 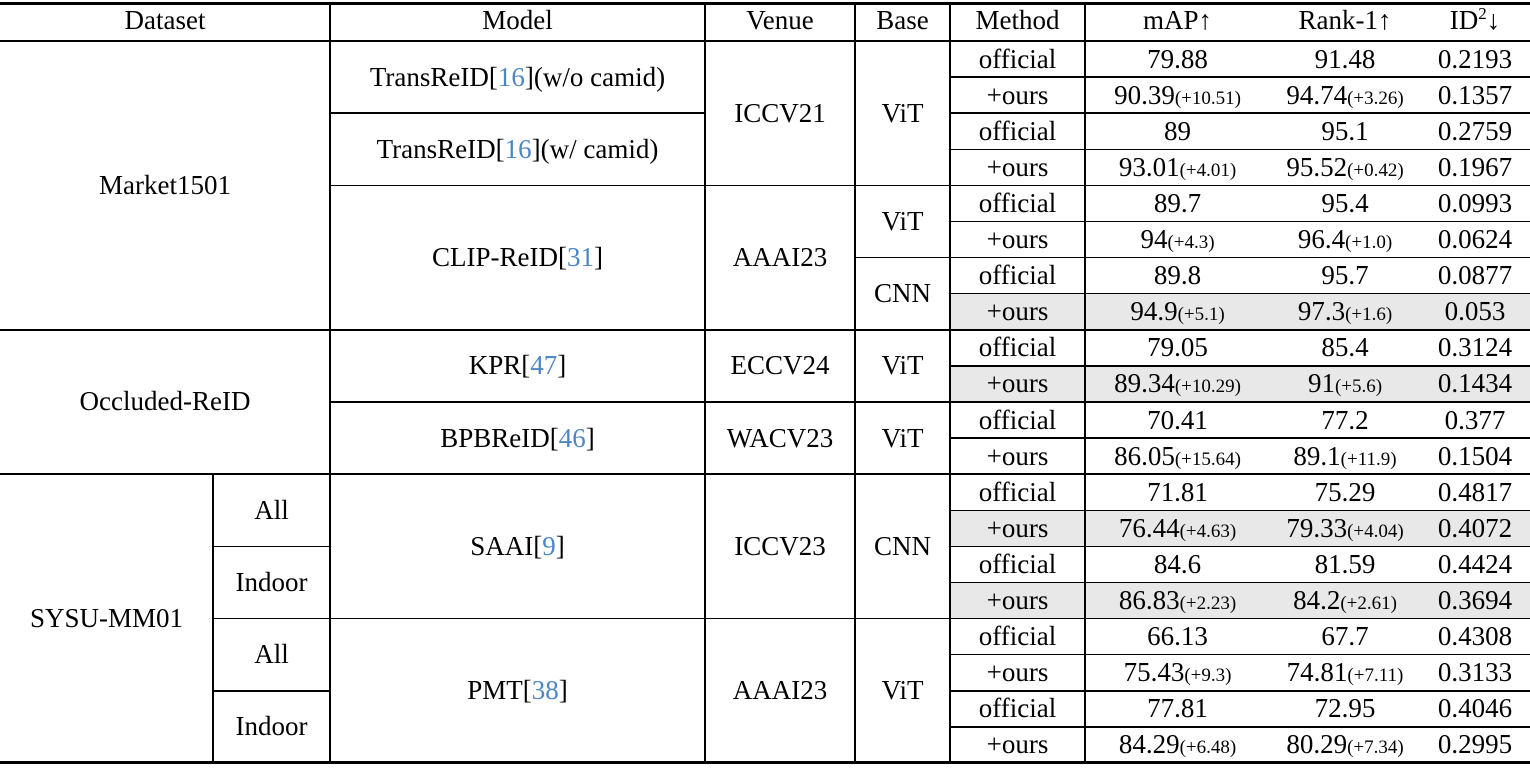 I want to click on cell-venue: WACV23, so click(x=780, y=437).